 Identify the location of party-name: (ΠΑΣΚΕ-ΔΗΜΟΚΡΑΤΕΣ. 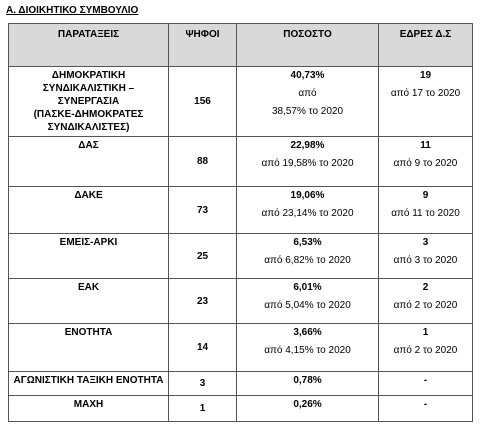
(88, 114).